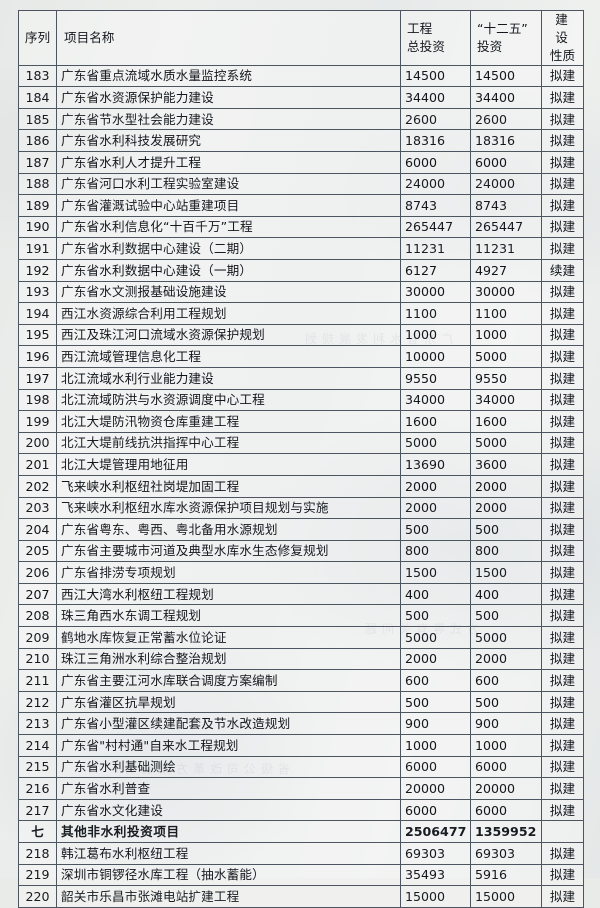 Image resolution: width=600 pixels, height=908 pixels. Describe the element at coordinates (37, 896) in the screenshot. I see `cell-sequence: 220` at that location.